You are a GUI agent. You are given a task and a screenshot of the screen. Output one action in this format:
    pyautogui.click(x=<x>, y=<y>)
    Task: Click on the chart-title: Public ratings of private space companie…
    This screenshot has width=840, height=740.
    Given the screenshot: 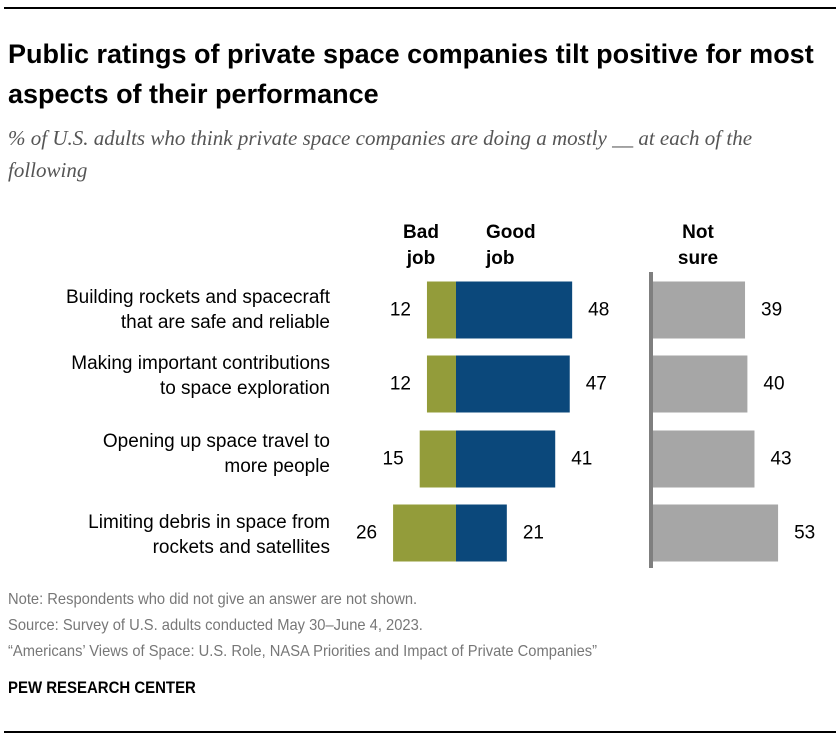 What is the action you would take?
    pyautogui.click(x=411, y=74)
    